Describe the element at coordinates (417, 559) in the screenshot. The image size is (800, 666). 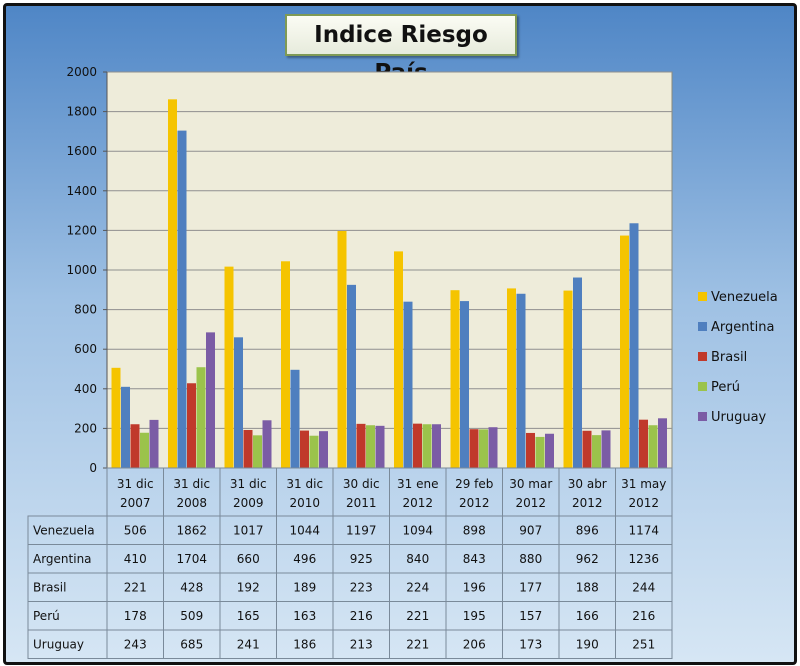
I see `table-cell: 840` at that location.